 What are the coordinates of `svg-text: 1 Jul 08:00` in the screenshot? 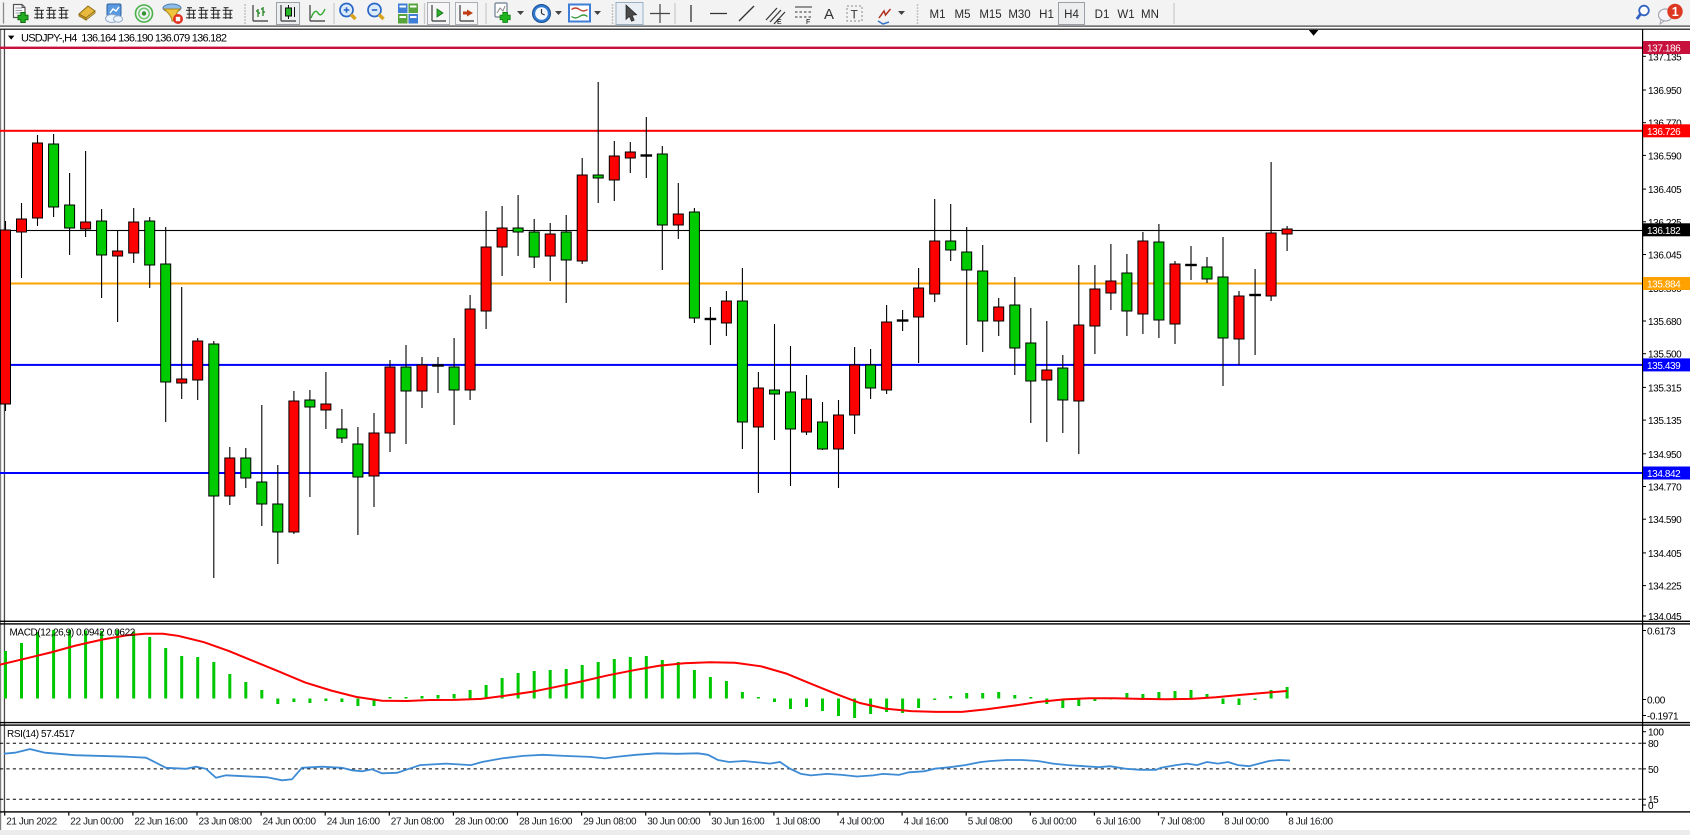 It's located at (797, 822).